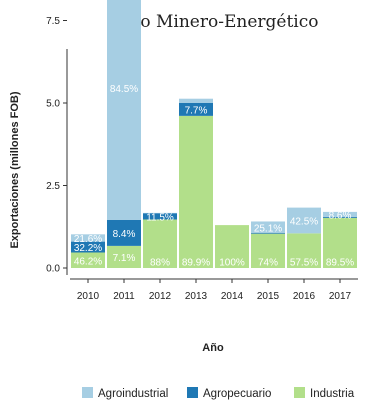 The image size is (365, 400). What do you see at coordinates (196, 262) in the screenshot?
I see `bar-label-industria-2013: 89.9%` at bounding box center [196, 262].